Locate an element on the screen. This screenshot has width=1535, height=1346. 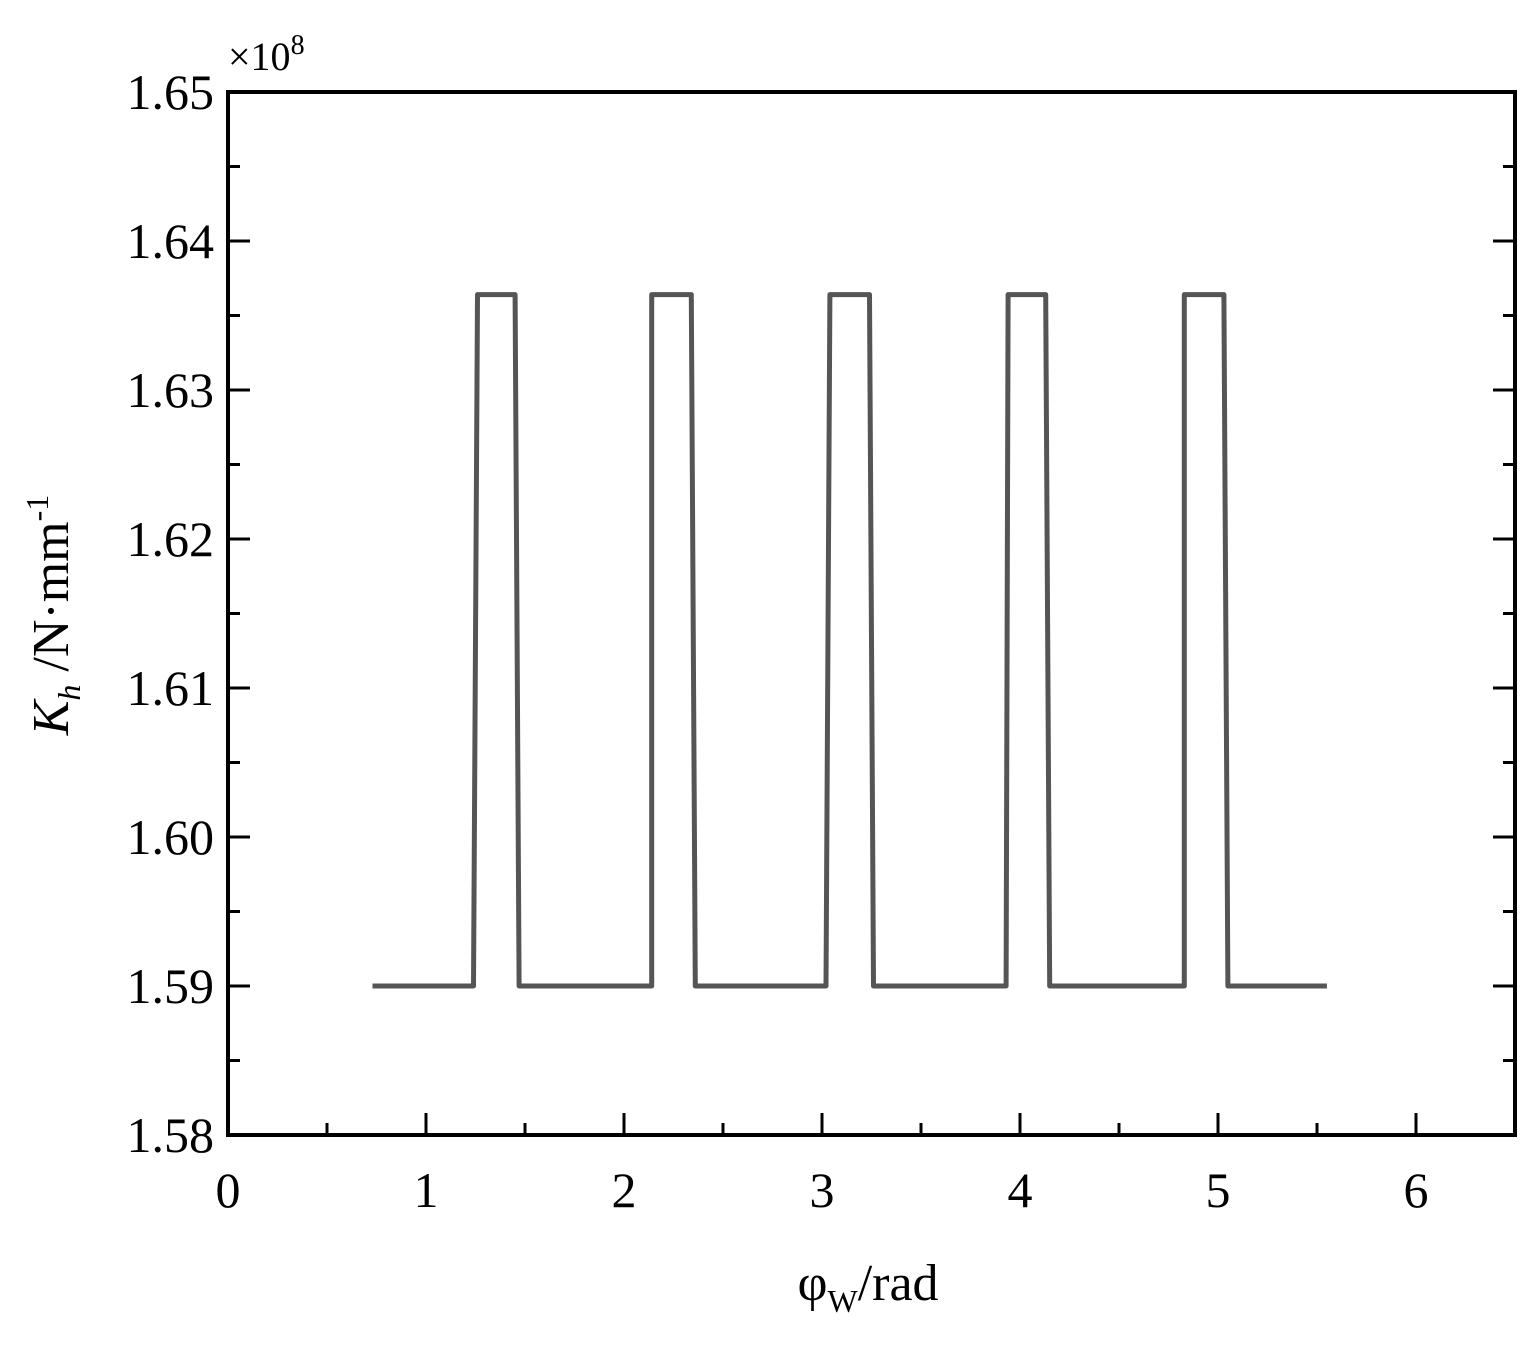
y-multiplier: ×10⁸ is located at coordinates (266, 54).